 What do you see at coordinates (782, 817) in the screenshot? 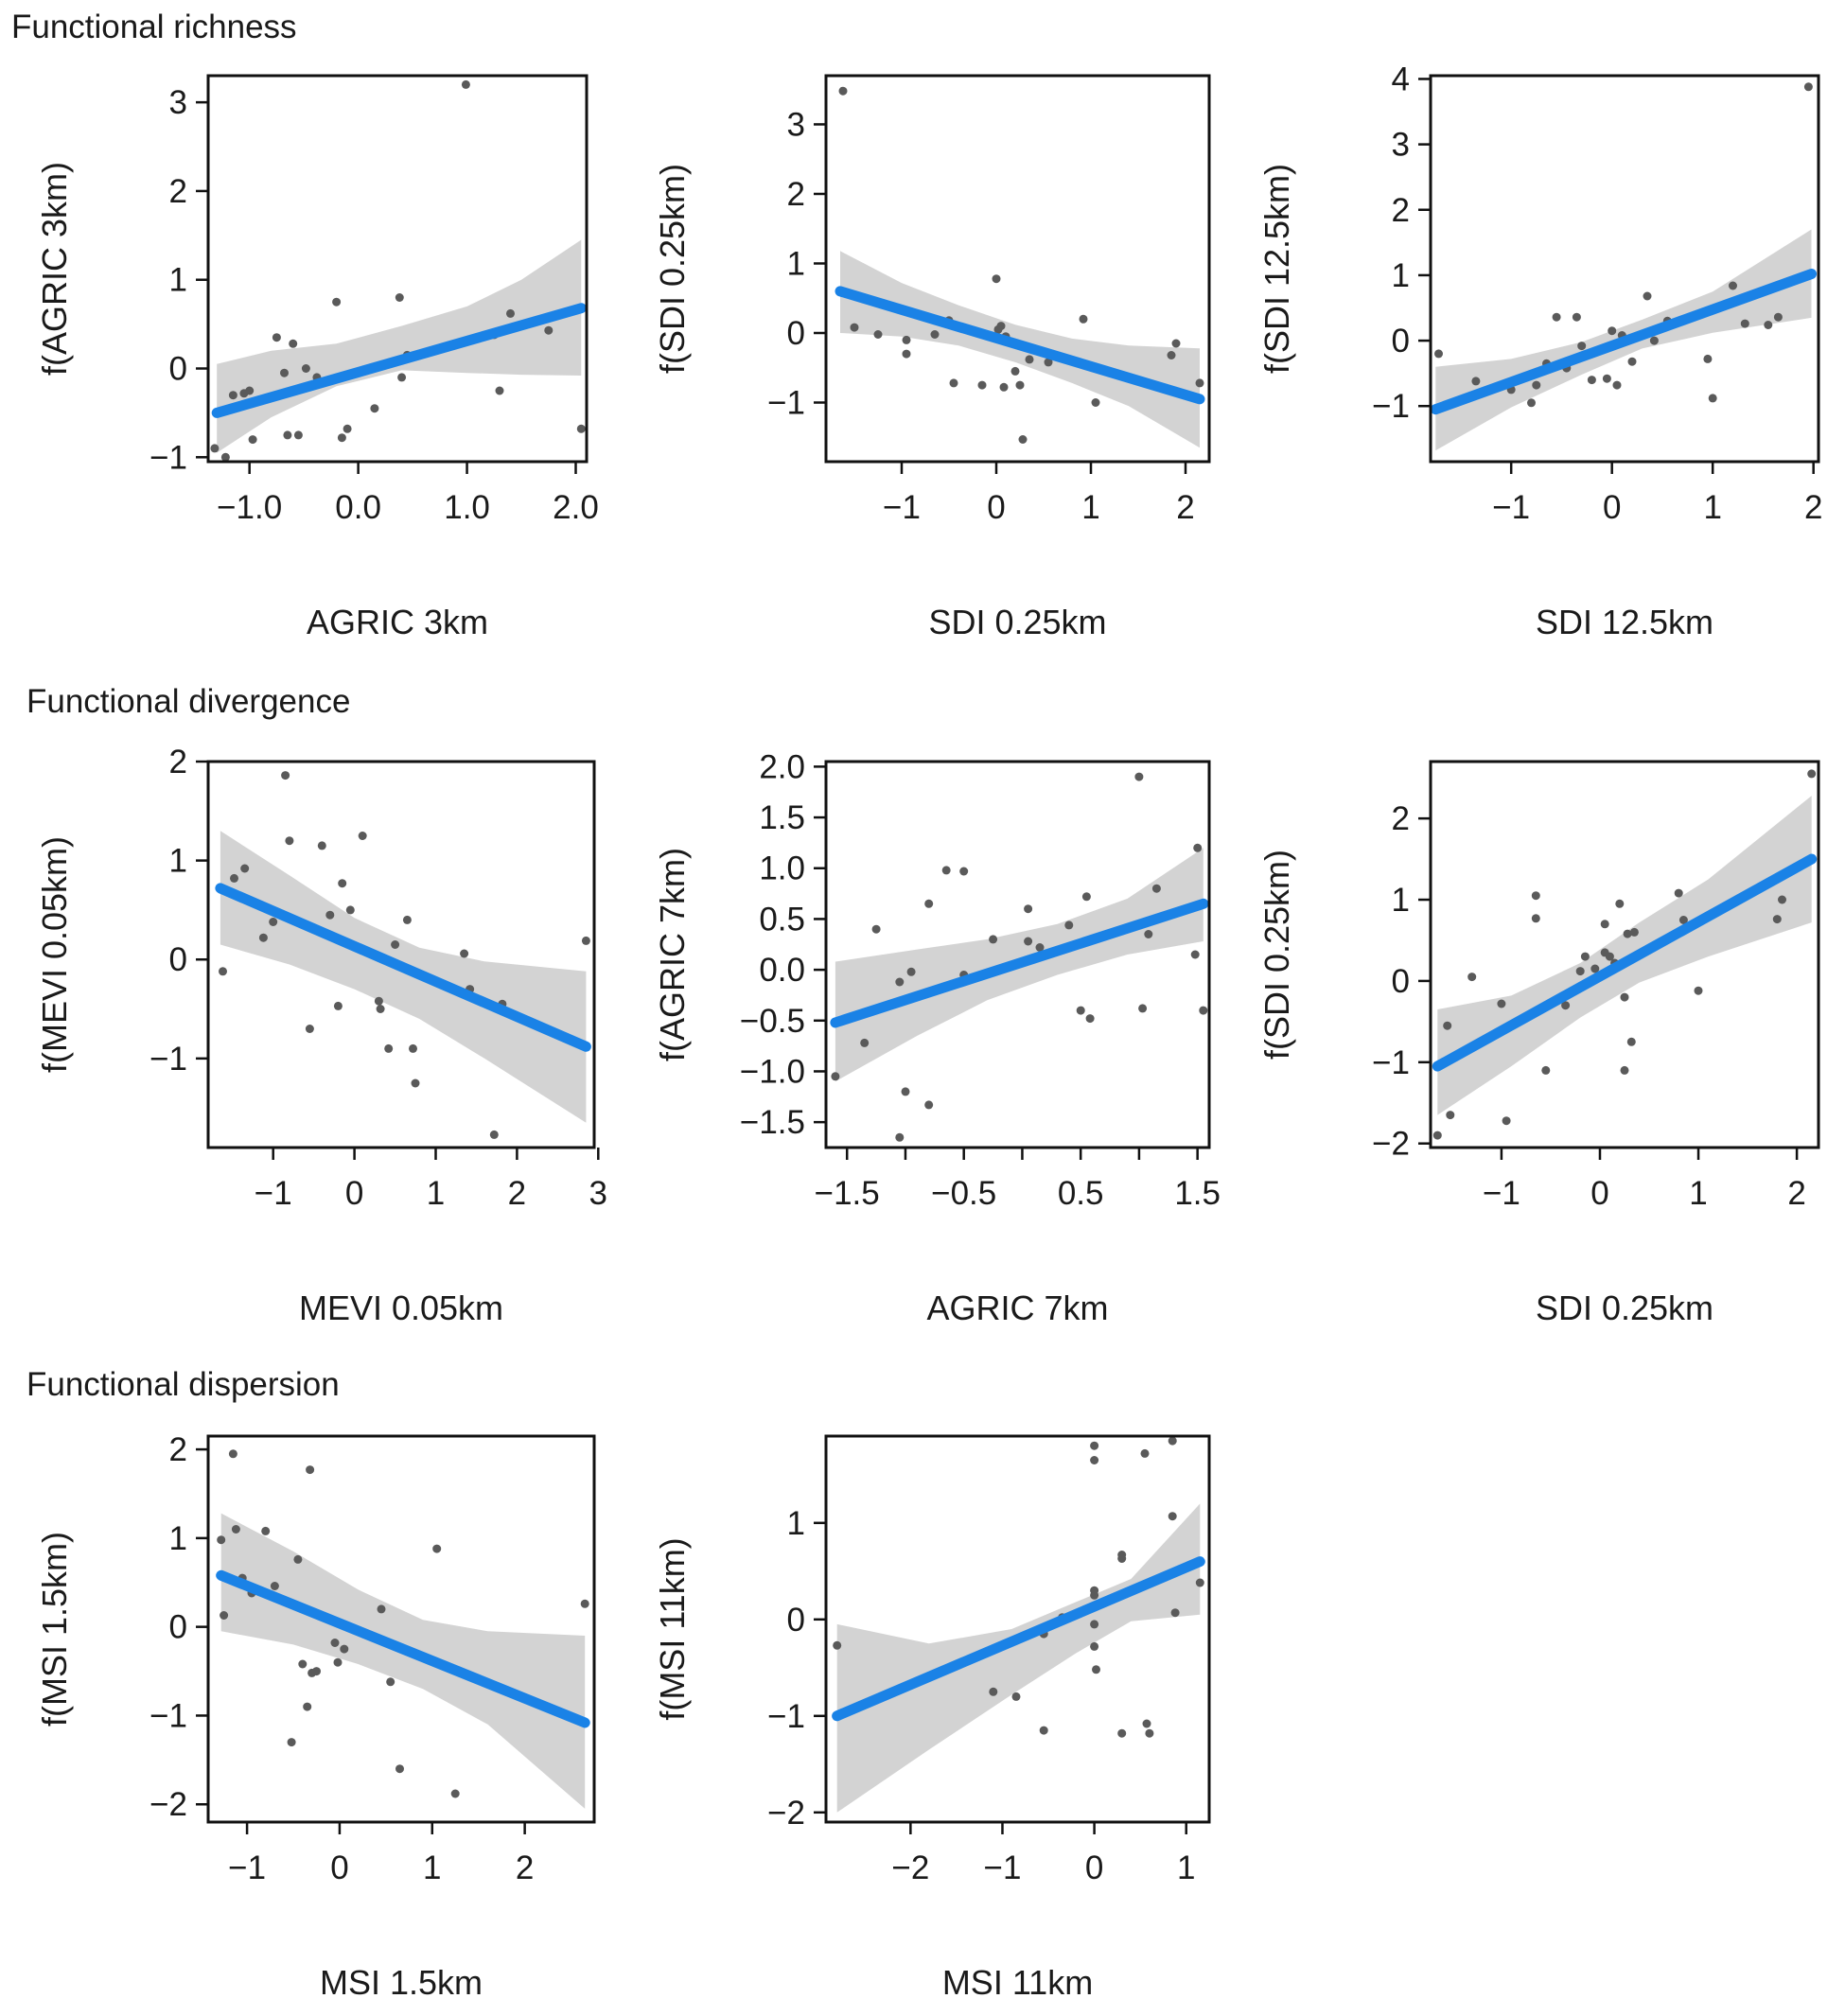
I see `y-tick-label: 1.5` at bounding box center [782, 817].